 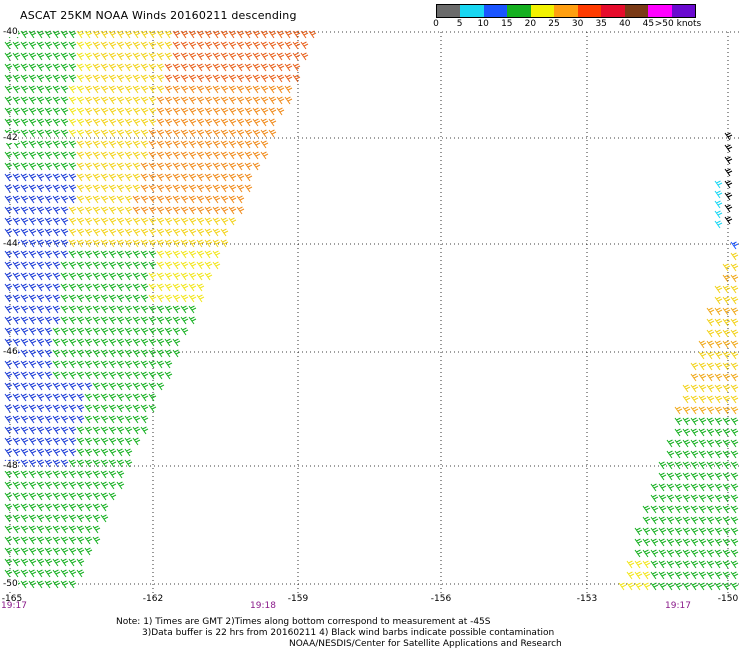 What do you see at coordinates (263, 606) in the screenshot?
I see `time-label-center: 19:18` at bounding box center [263, 606].